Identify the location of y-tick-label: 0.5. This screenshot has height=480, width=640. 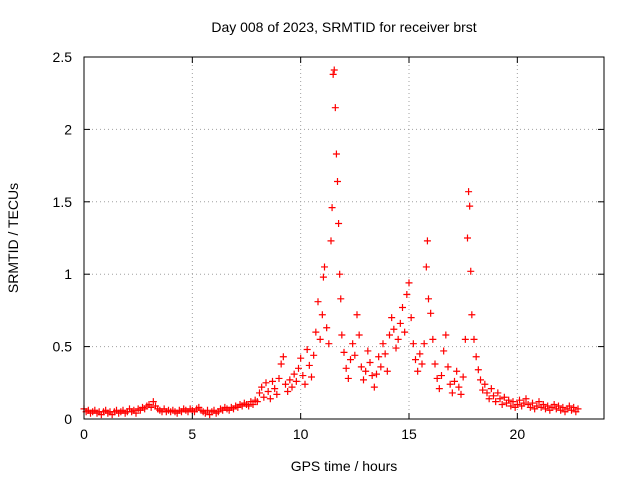
(63, 347).